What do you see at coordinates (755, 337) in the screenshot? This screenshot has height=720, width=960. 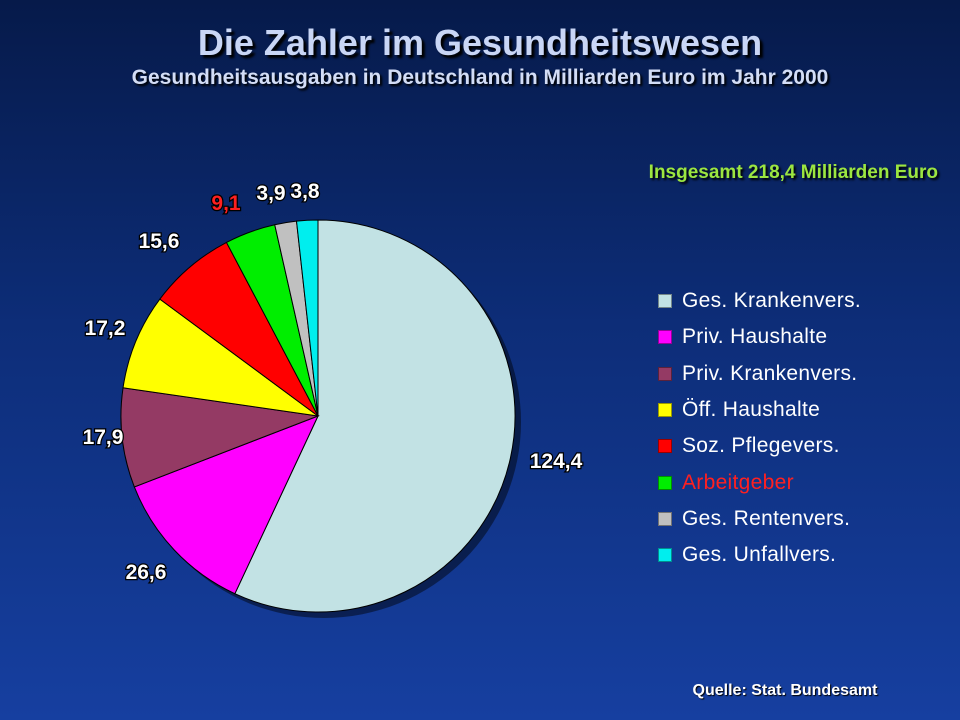 I see `legend-label-1: Priv. Haushalte` at bounding box center [755, 337].